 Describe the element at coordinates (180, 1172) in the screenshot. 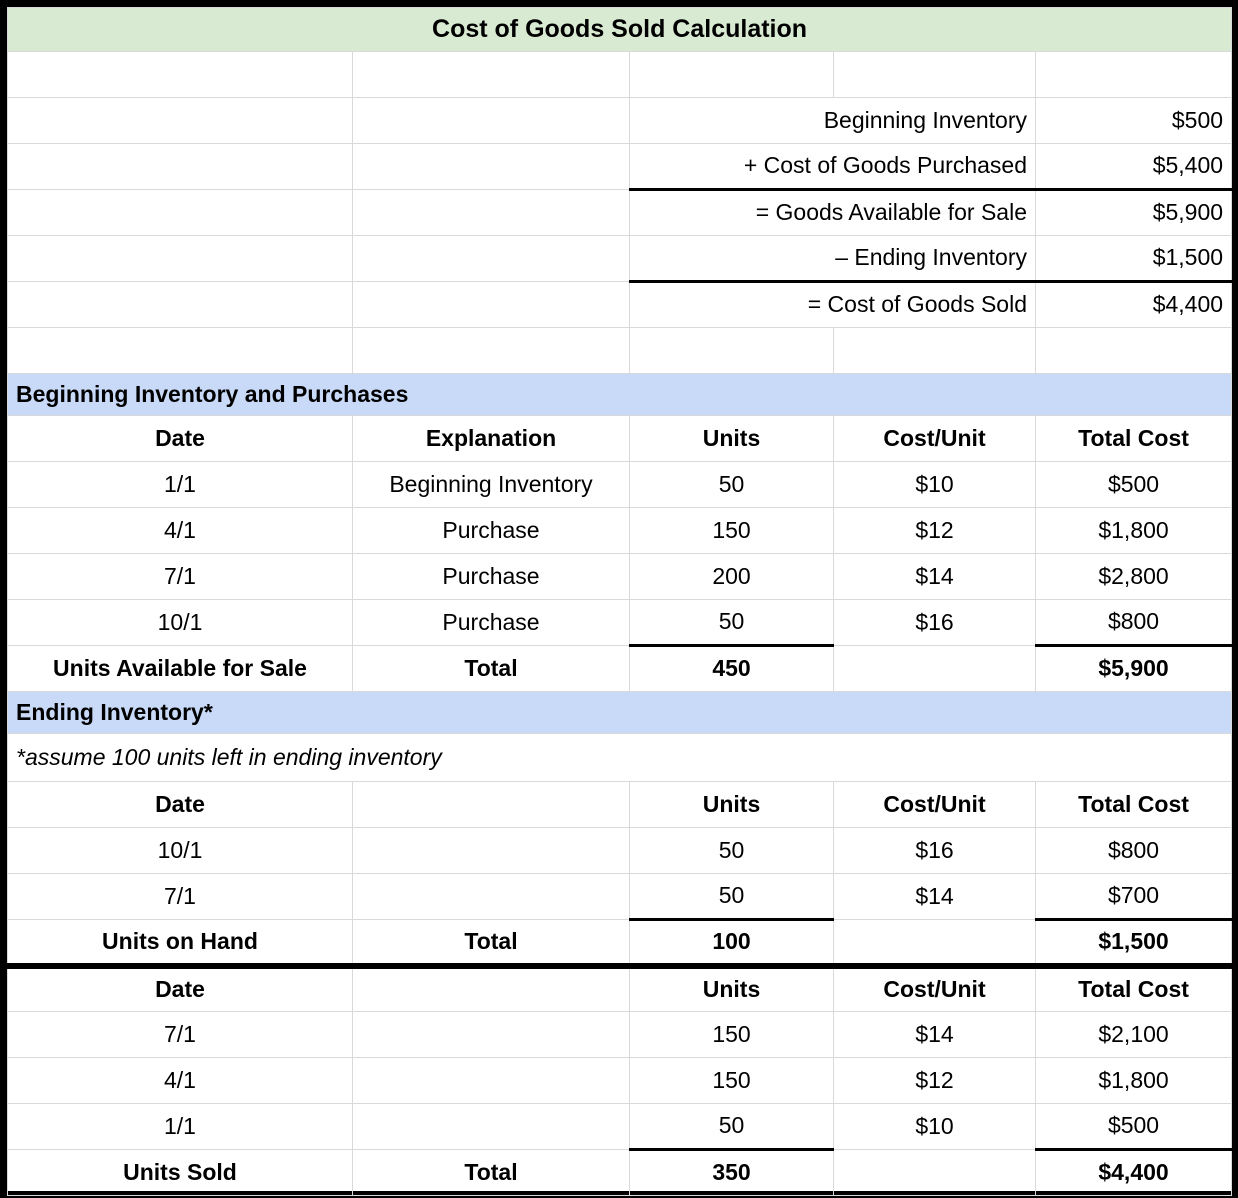

I see `total-label-cell: Units Sold` at that location.